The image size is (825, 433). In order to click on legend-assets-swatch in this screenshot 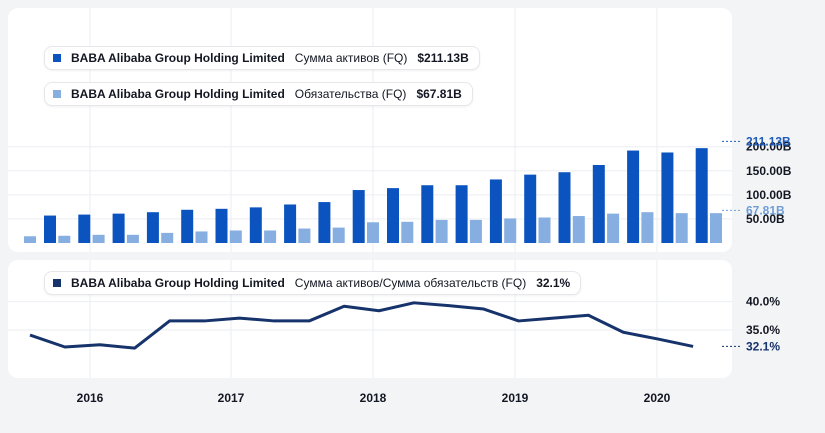, I will do `click(57, 58)`.